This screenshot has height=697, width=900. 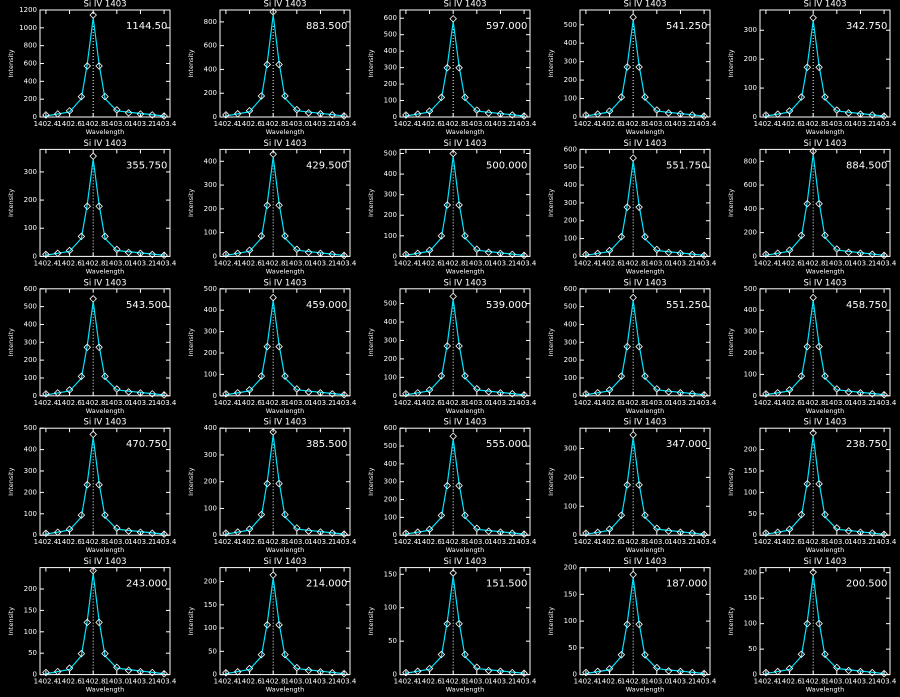 What do you see at coordinates (390, 304) in the screenshot?
I see `y-tick-label: 500` at bounding box center [390, 304].